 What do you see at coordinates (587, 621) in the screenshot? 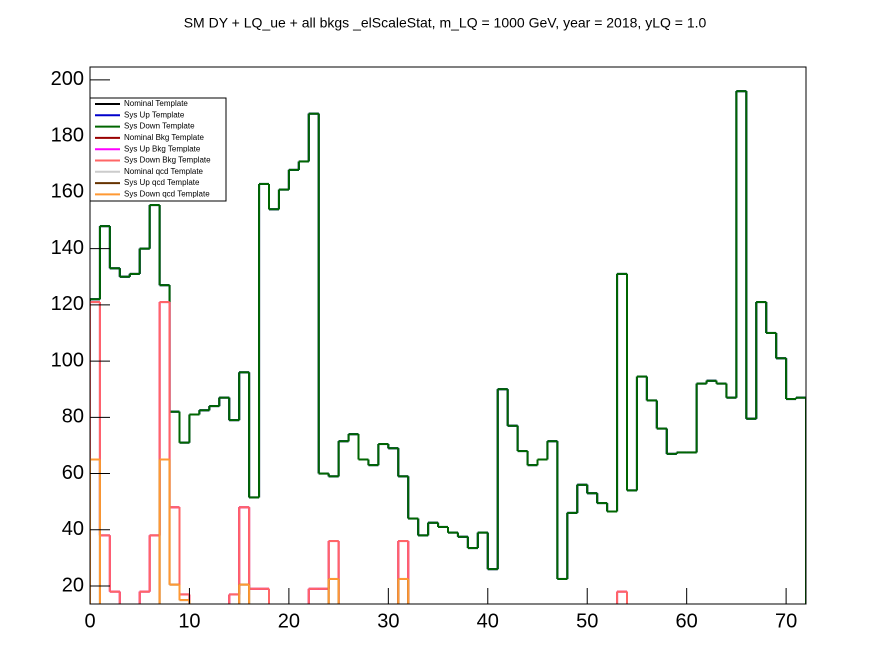
I see `x-tick-label: 50` at bounding box center [587, 621].